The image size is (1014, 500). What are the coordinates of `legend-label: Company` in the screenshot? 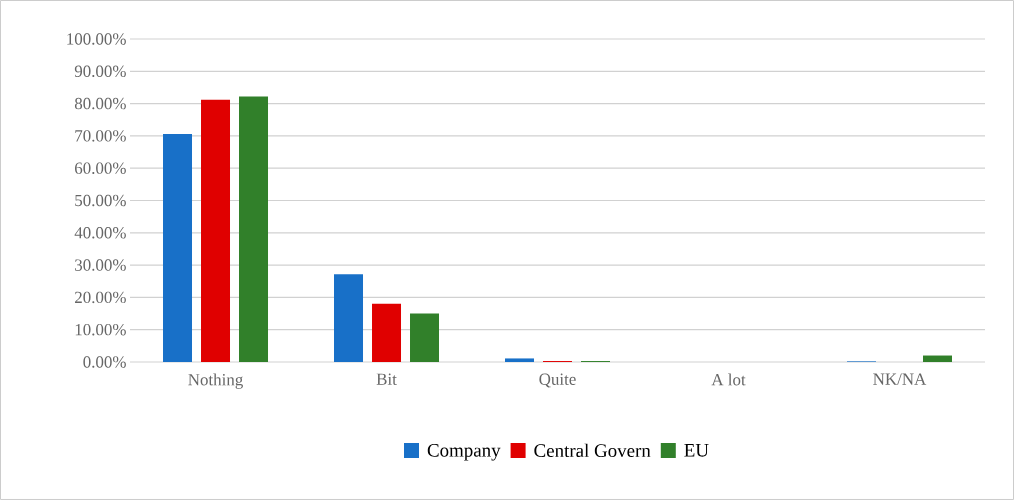 It's located at (464, 452).